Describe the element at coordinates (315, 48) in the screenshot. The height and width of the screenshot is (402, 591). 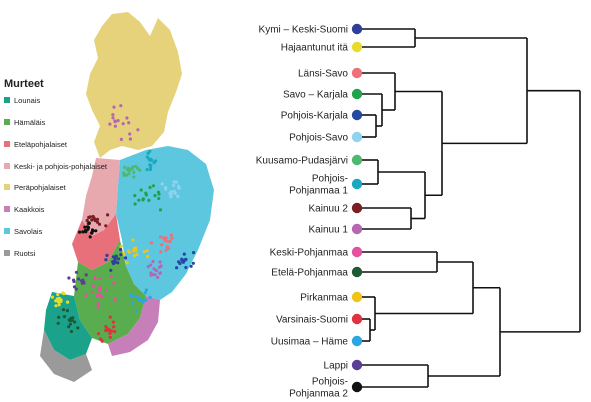
I see `leaf-label: Hajaantunut itä` at that location.